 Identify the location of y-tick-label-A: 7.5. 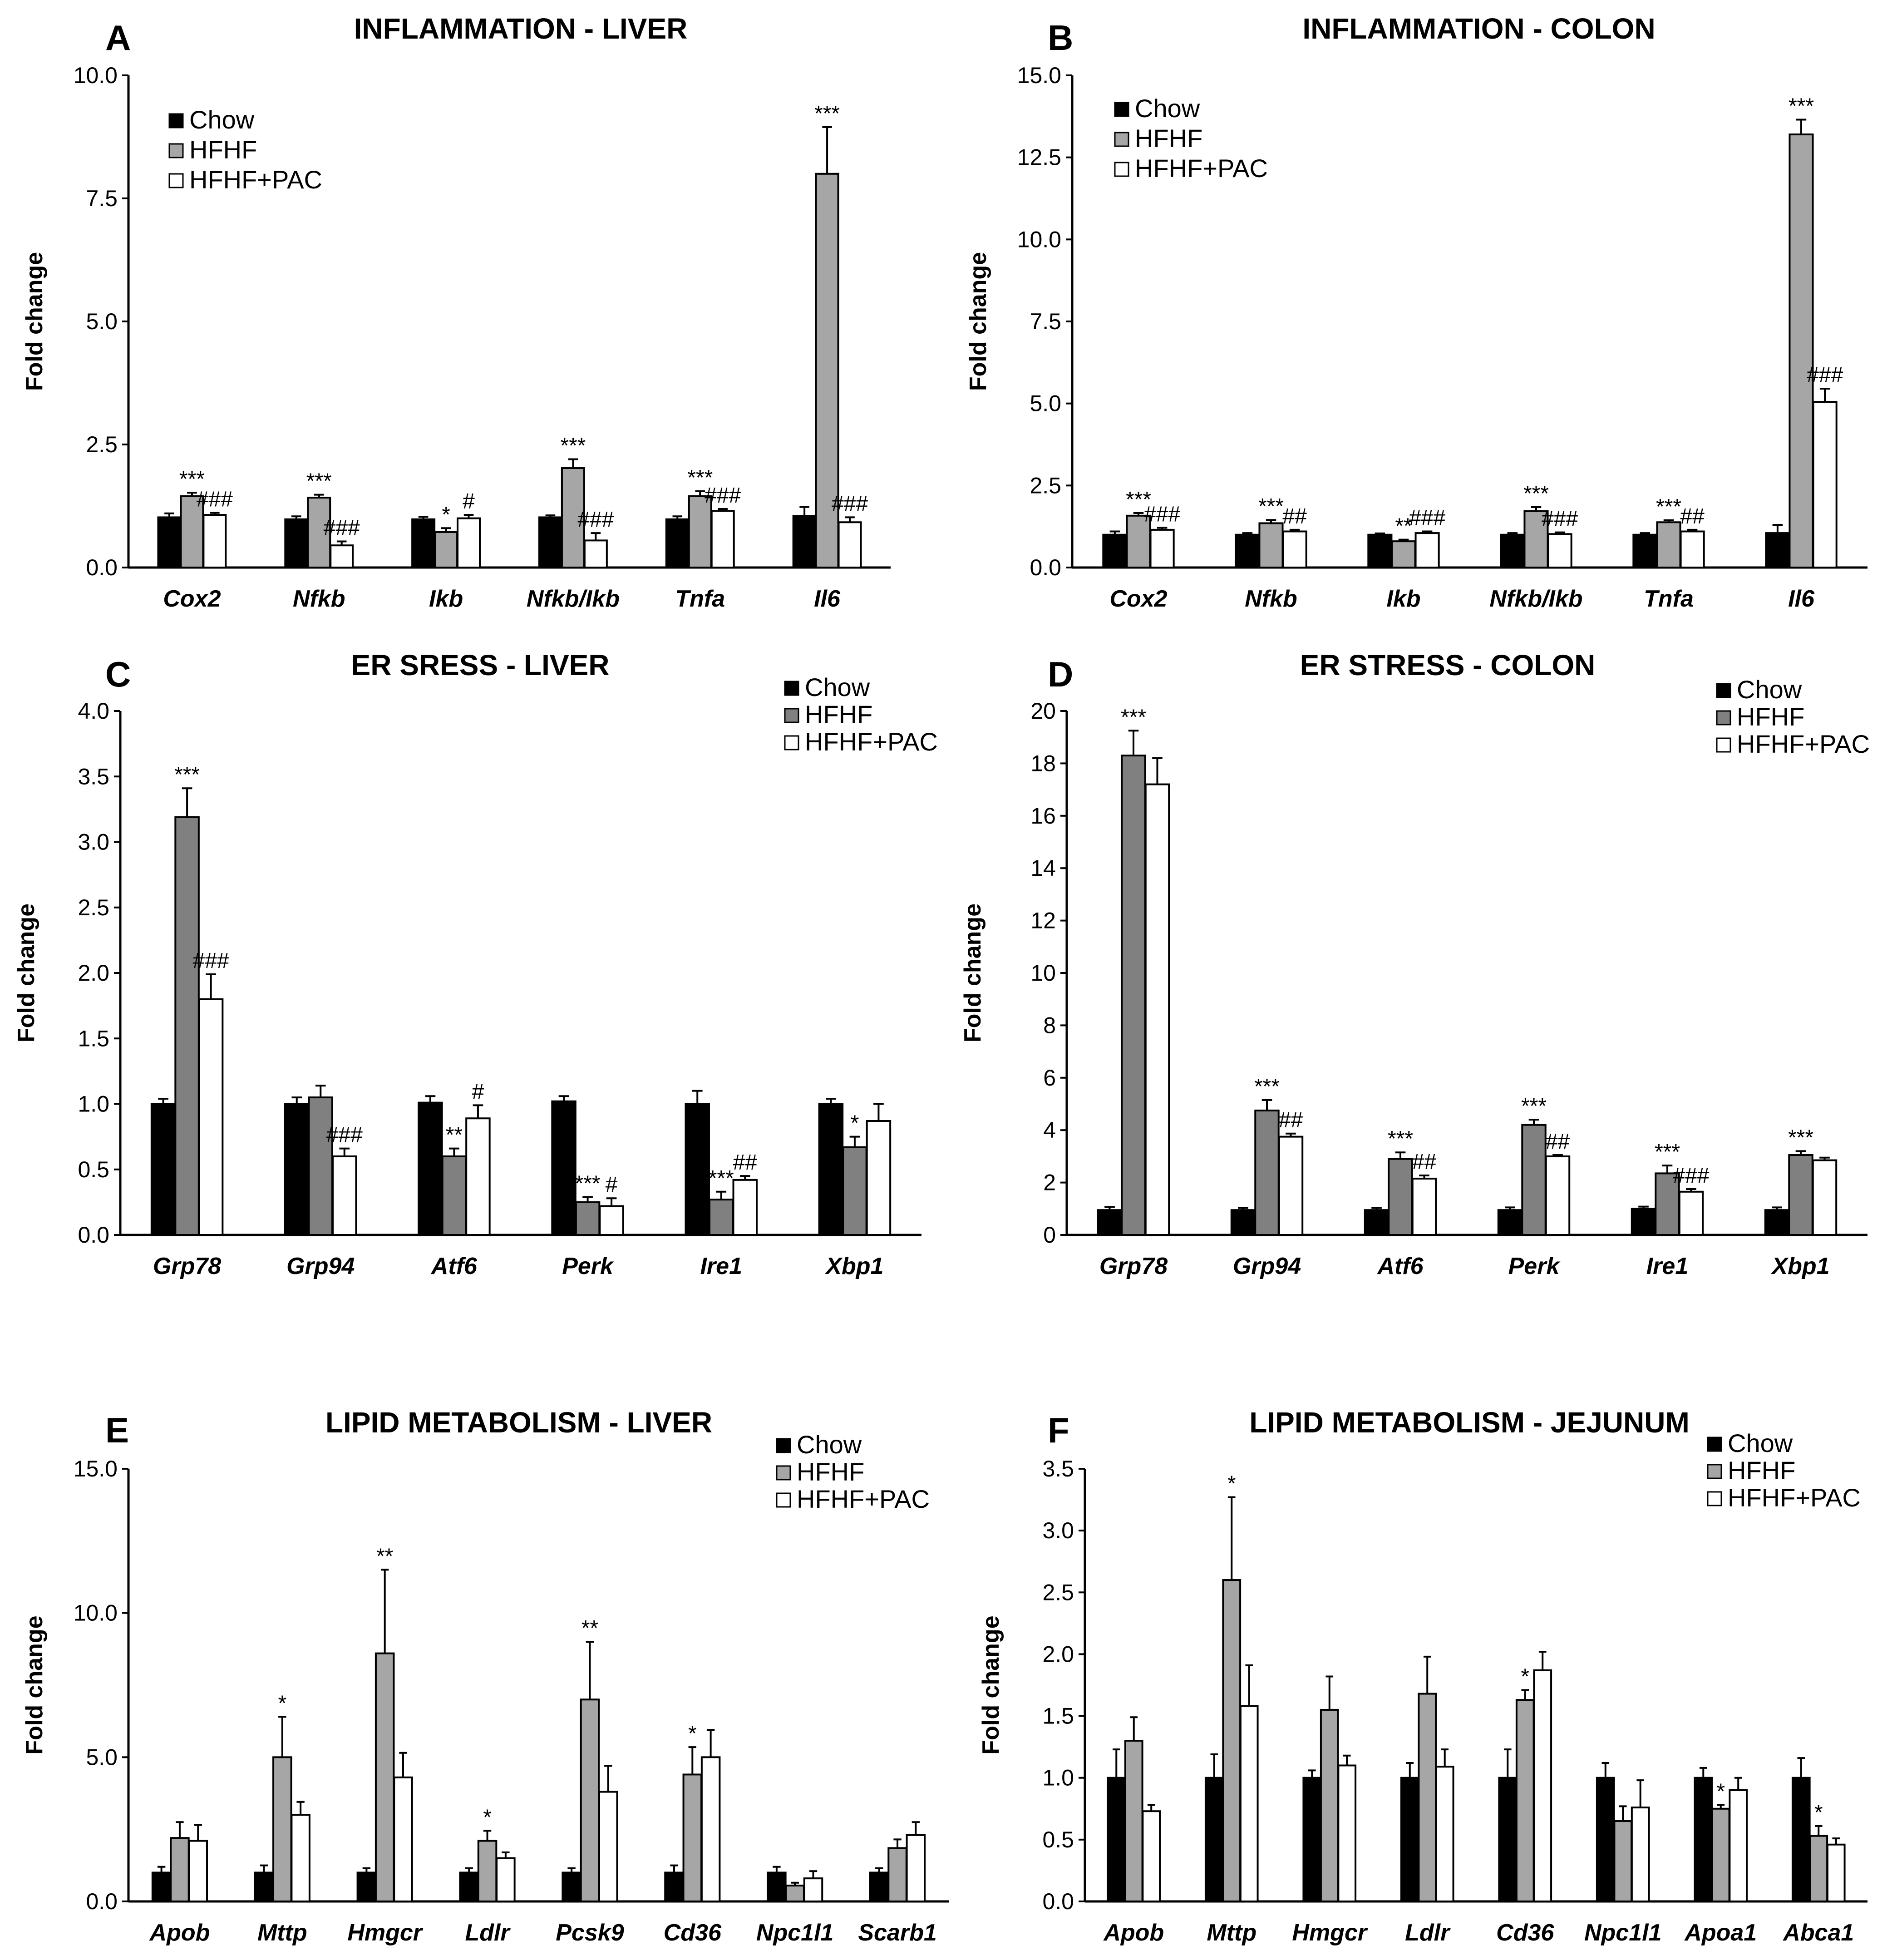
(102, 198).